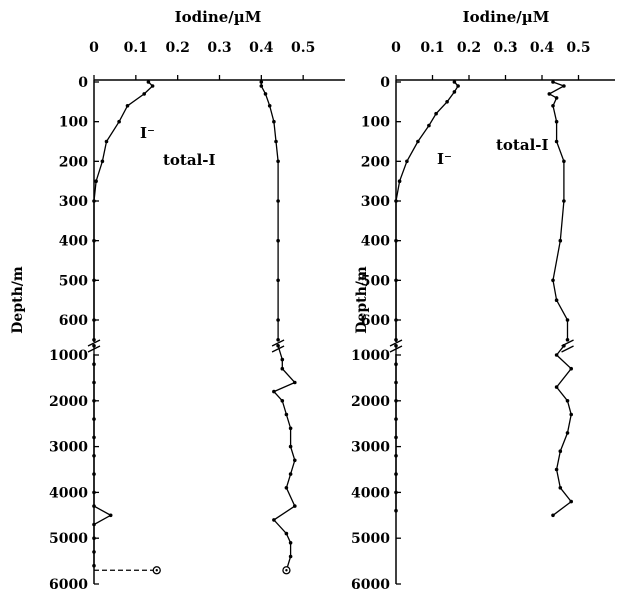 The height and width of the screenshot is (598, 623). What do you see at coordinates (375, 162) in the screenshot?
I see `y-tick-label: 200` at bounding box center [375, 162].